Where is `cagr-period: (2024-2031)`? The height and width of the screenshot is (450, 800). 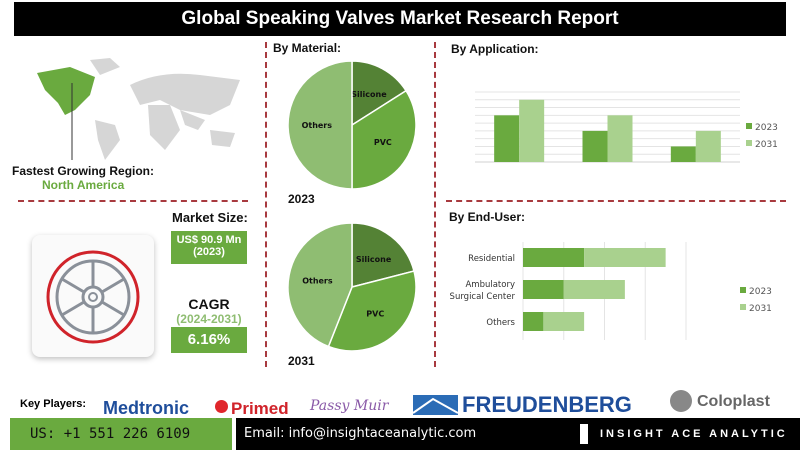 cagr-period: (2024-2031) is located at coordinates (209, 319).